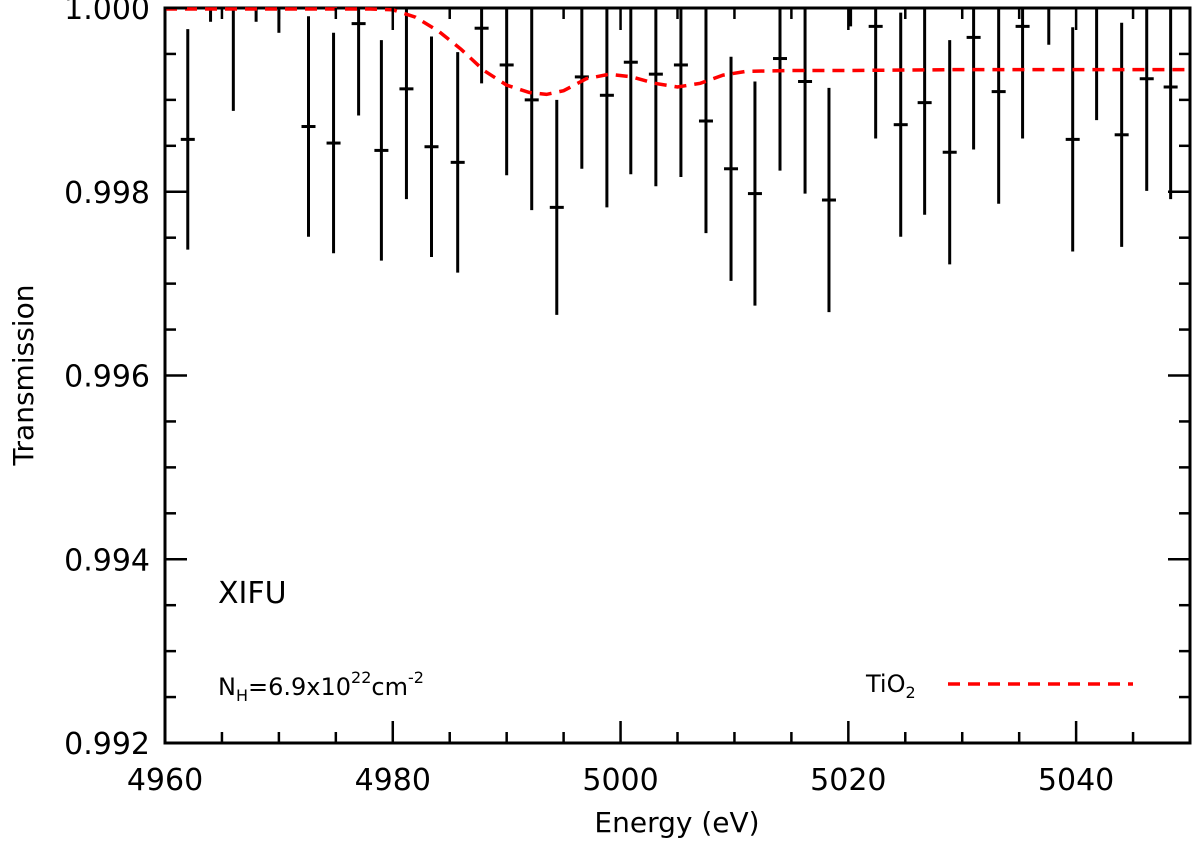 The image size is (1200, 845). What do you see at coordinates (107, 377) in the screenshot?
I see `y-tick-label: 0.996` at bounding box center [107, 377].